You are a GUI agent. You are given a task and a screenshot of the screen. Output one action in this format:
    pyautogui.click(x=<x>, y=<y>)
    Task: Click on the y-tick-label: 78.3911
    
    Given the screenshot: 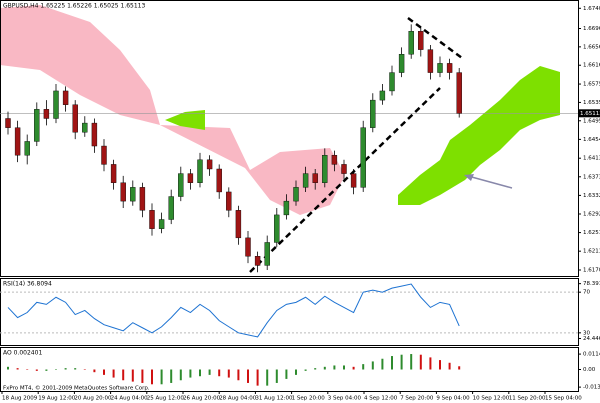 What is the action you would take?
    pyautogui.click(x=591, y=284)
    